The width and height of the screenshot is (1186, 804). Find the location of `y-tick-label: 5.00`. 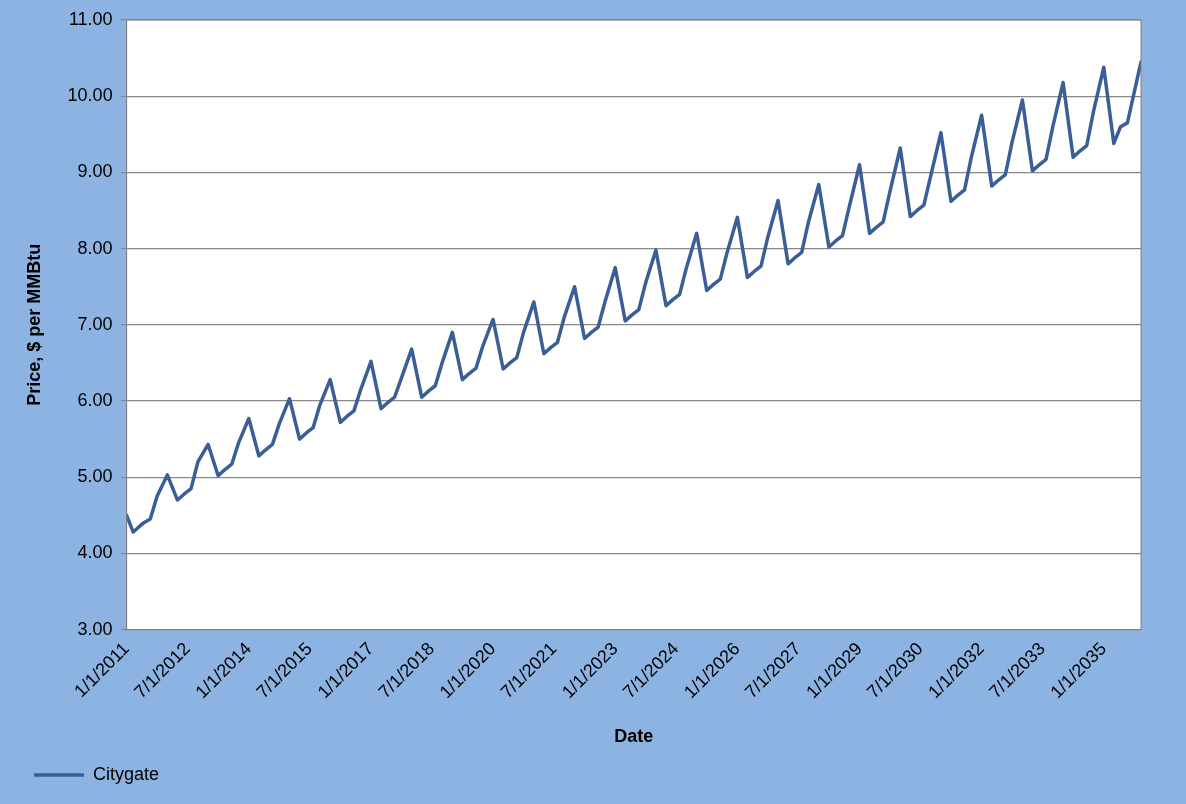

y-tick-label: 5.00 is located at coordinates (95, 476).